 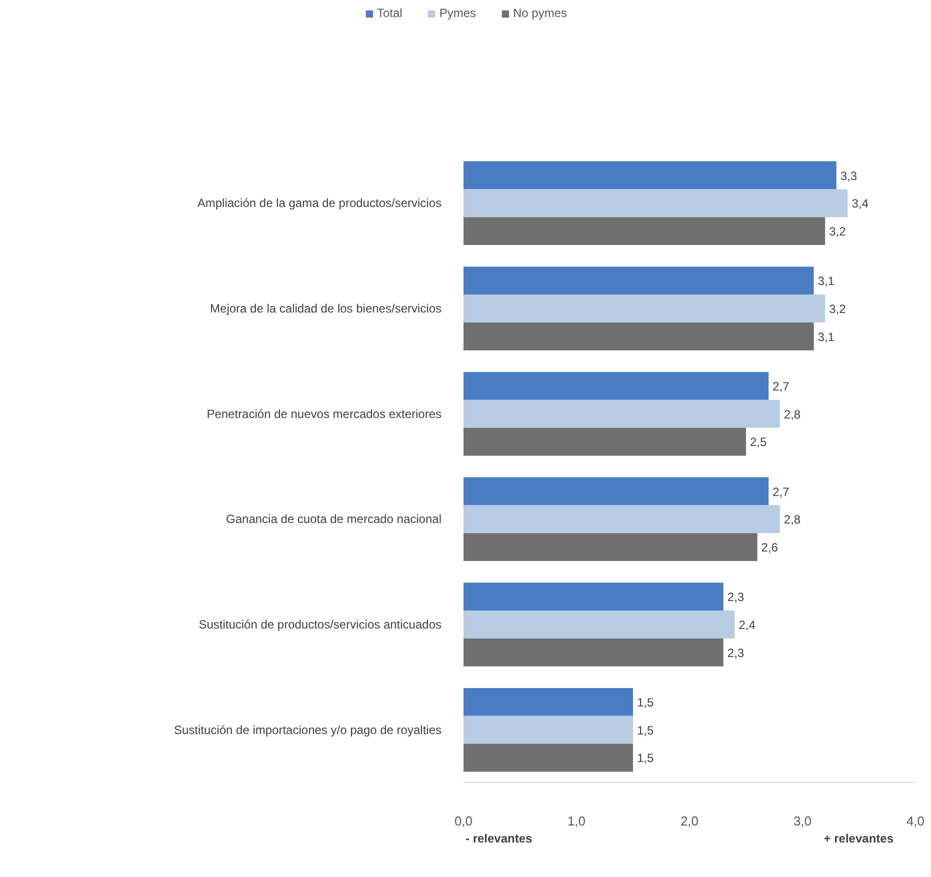 What do you see at coordinates (308, 729) in the screenshot?
I see `y-tick-label: Sustitución de importaciones y/o pago de royalties` at bounding box center [308, 729].